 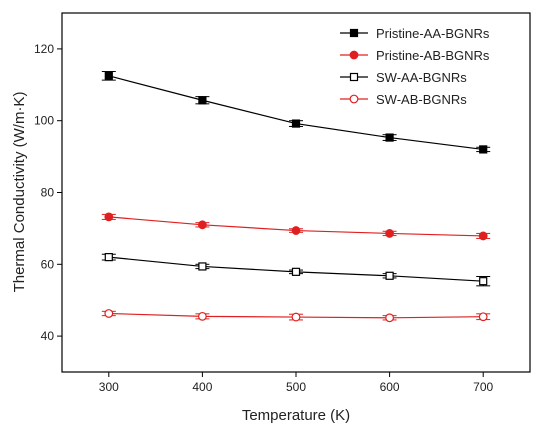 I want to click on y-axis-ticks: 40 60 80 100 120, so click(x=48, y=192).